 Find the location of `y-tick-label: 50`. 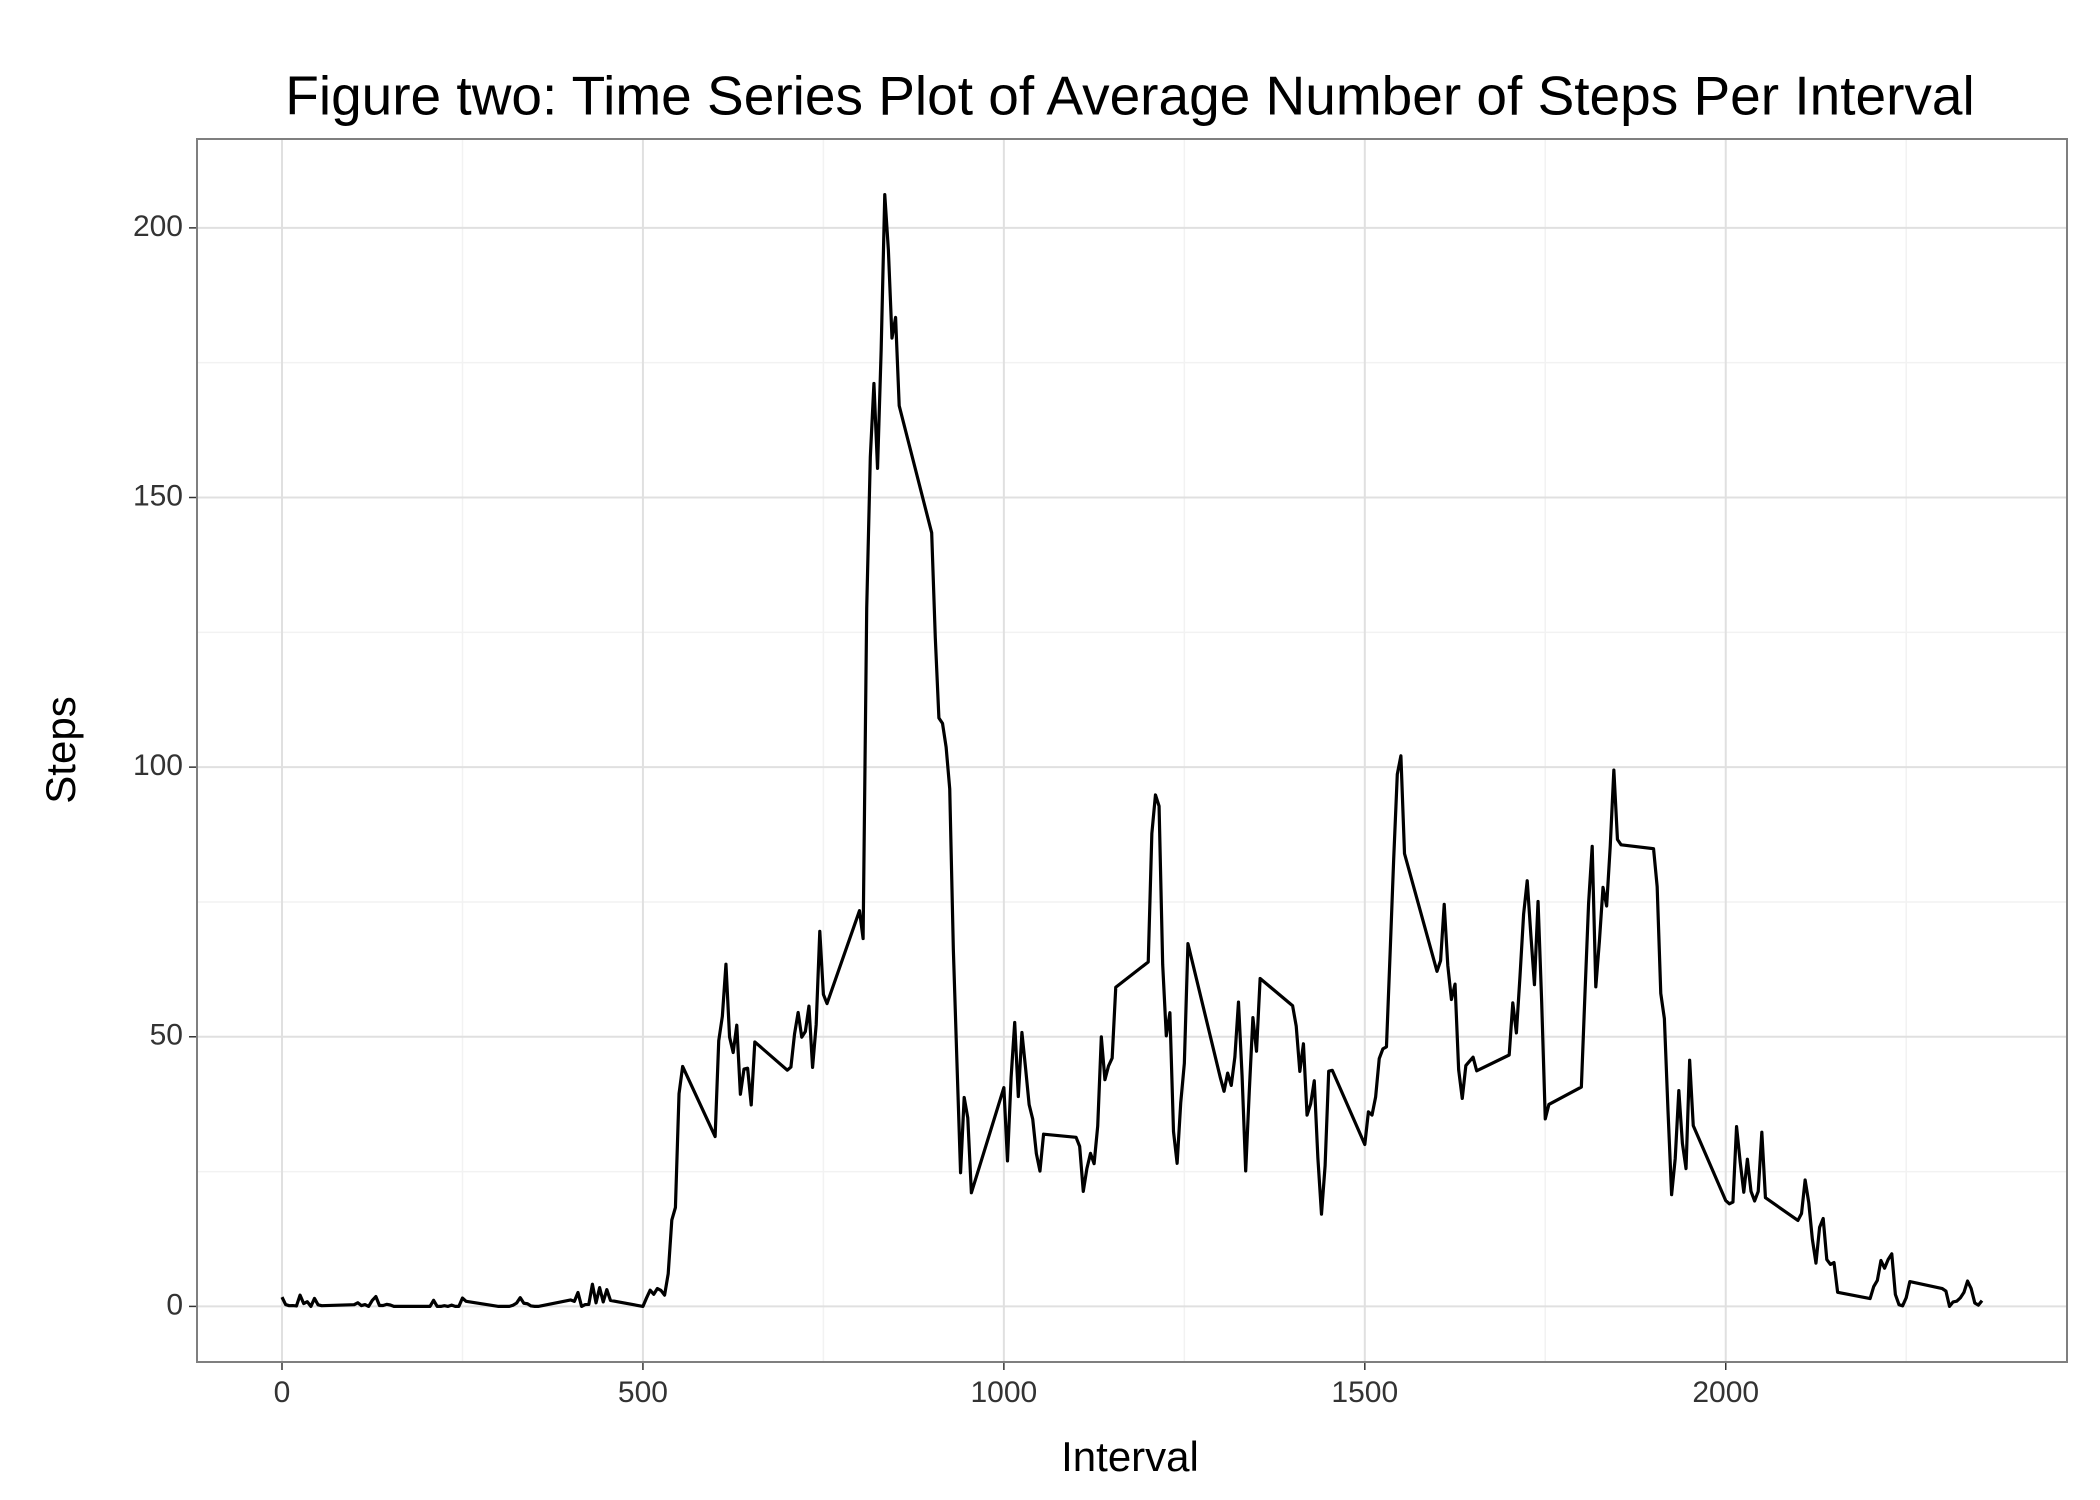

y-tick-label: 50 is located at coordinates (166, 1035).